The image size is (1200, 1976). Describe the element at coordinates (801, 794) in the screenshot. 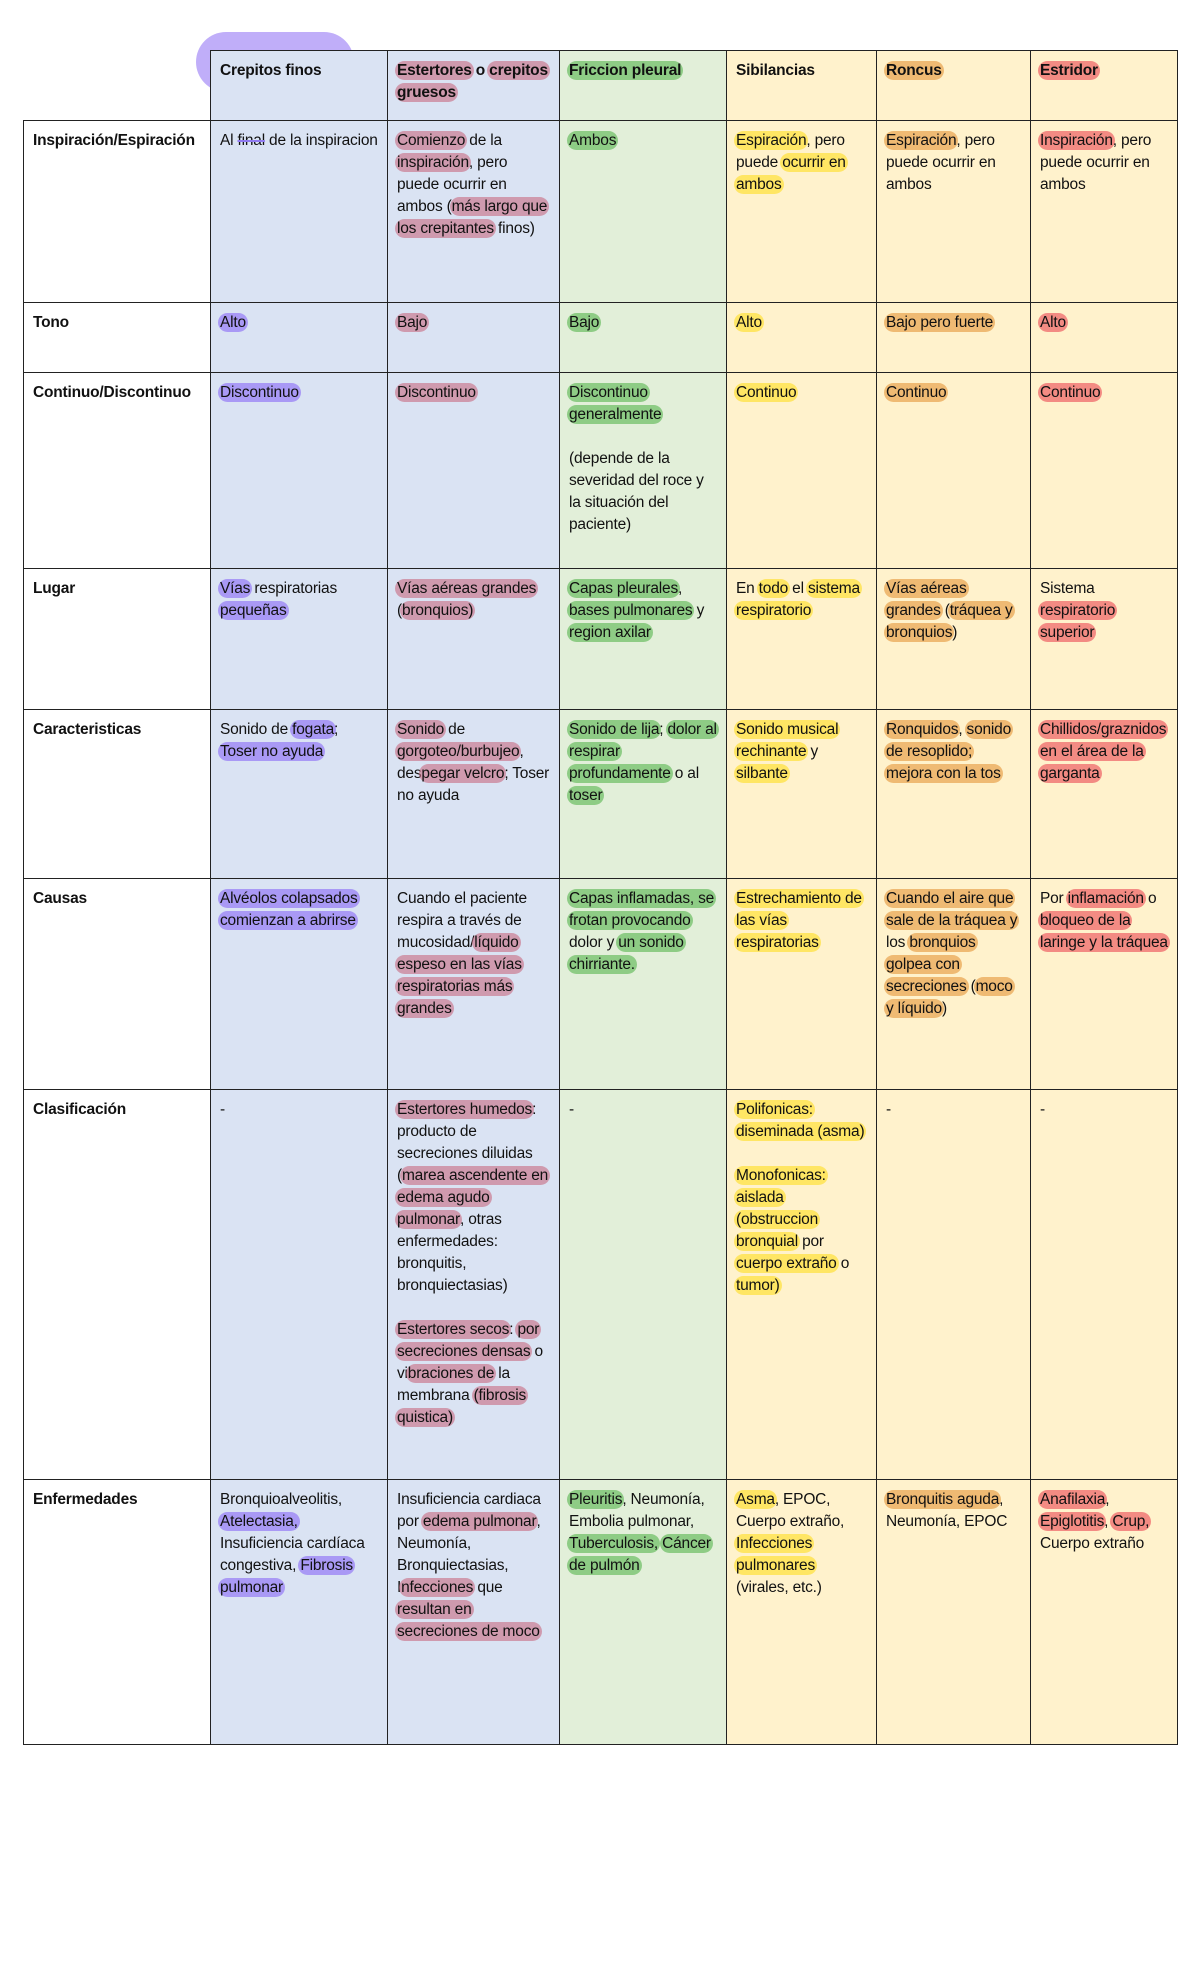

I see `cell: Sonido musical rechinante y silbante` at that location.